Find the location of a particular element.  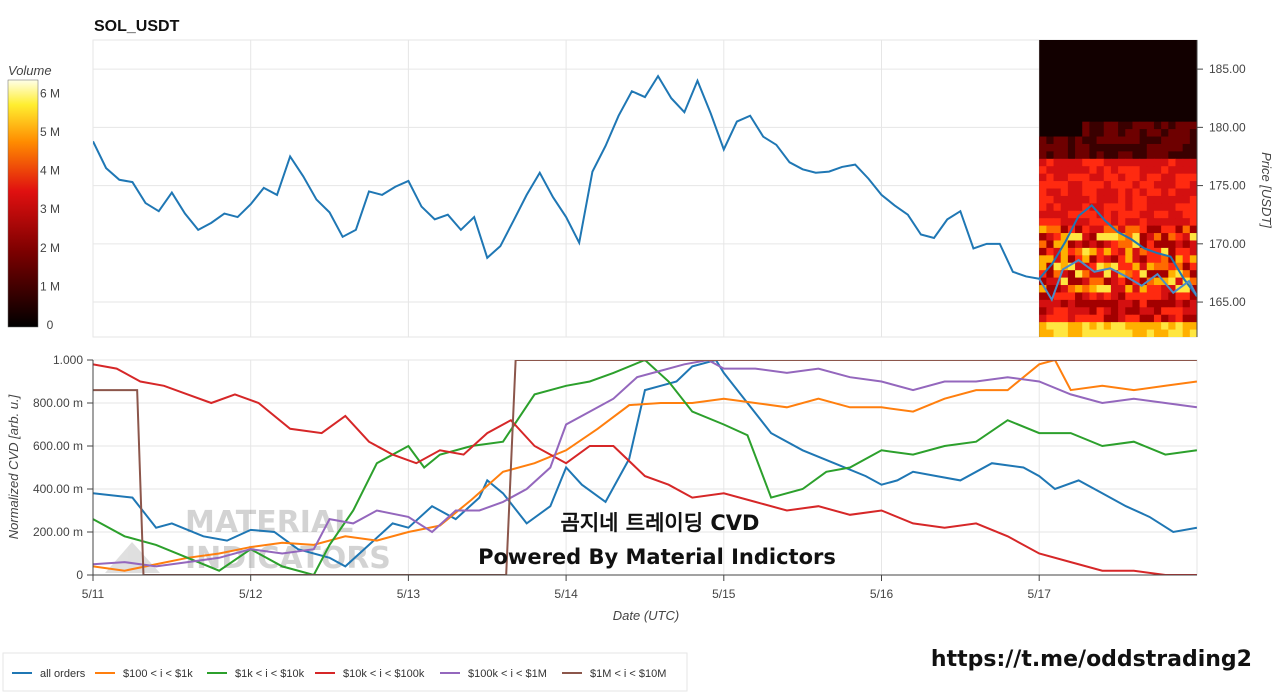

legend-label: $1M < i < $10M is located at coordinates (628, 674).